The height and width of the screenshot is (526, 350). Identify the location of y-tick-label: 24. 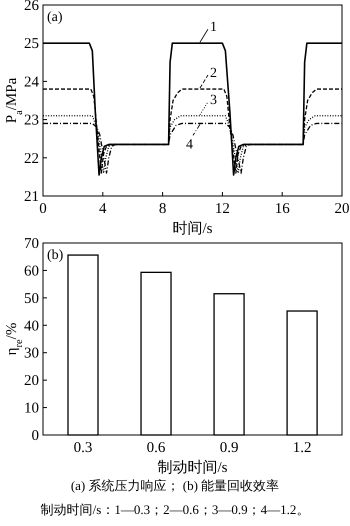
(32, 82).